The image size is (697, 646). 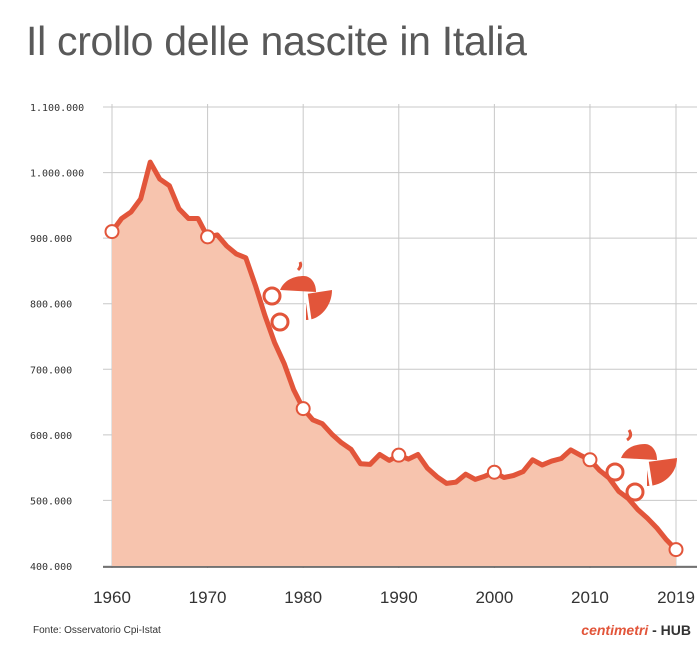 I want to click on y-tick-label: 800.000, so click(x=51, y=305).